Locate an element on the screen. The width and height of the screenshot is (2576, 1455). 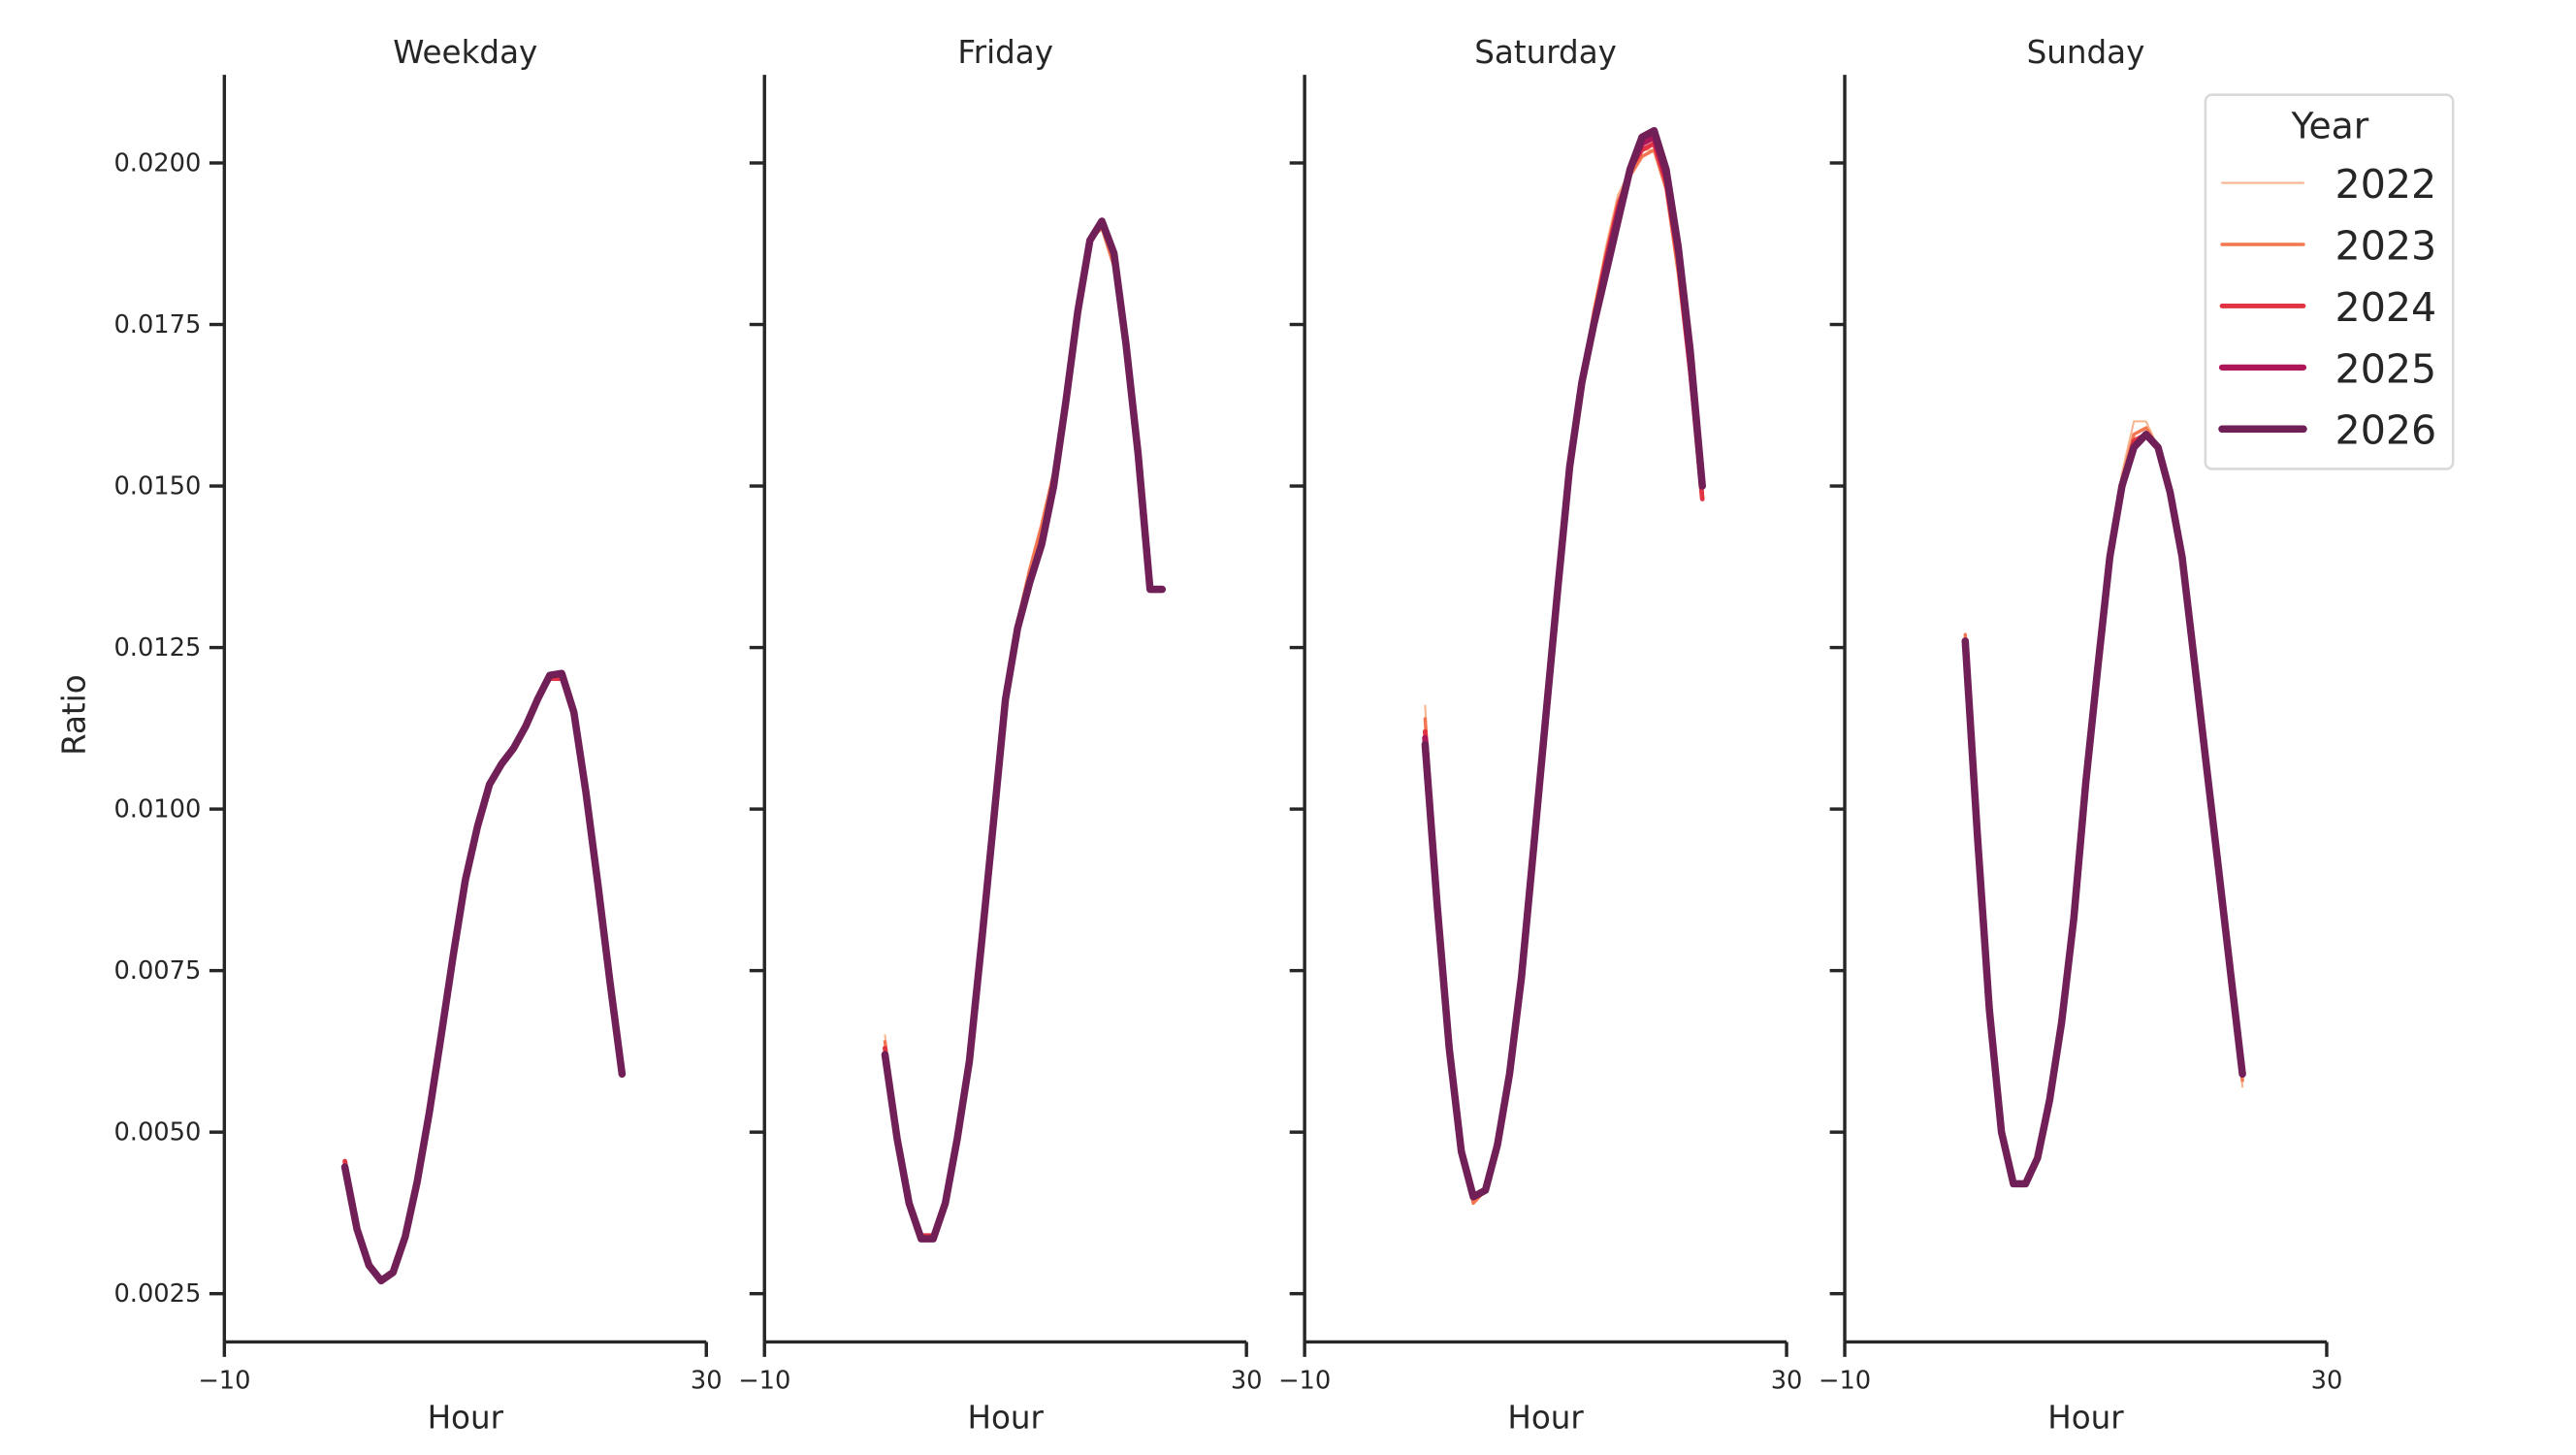
legend-label-2026: 2026 is located at coordinates (2386, 430).